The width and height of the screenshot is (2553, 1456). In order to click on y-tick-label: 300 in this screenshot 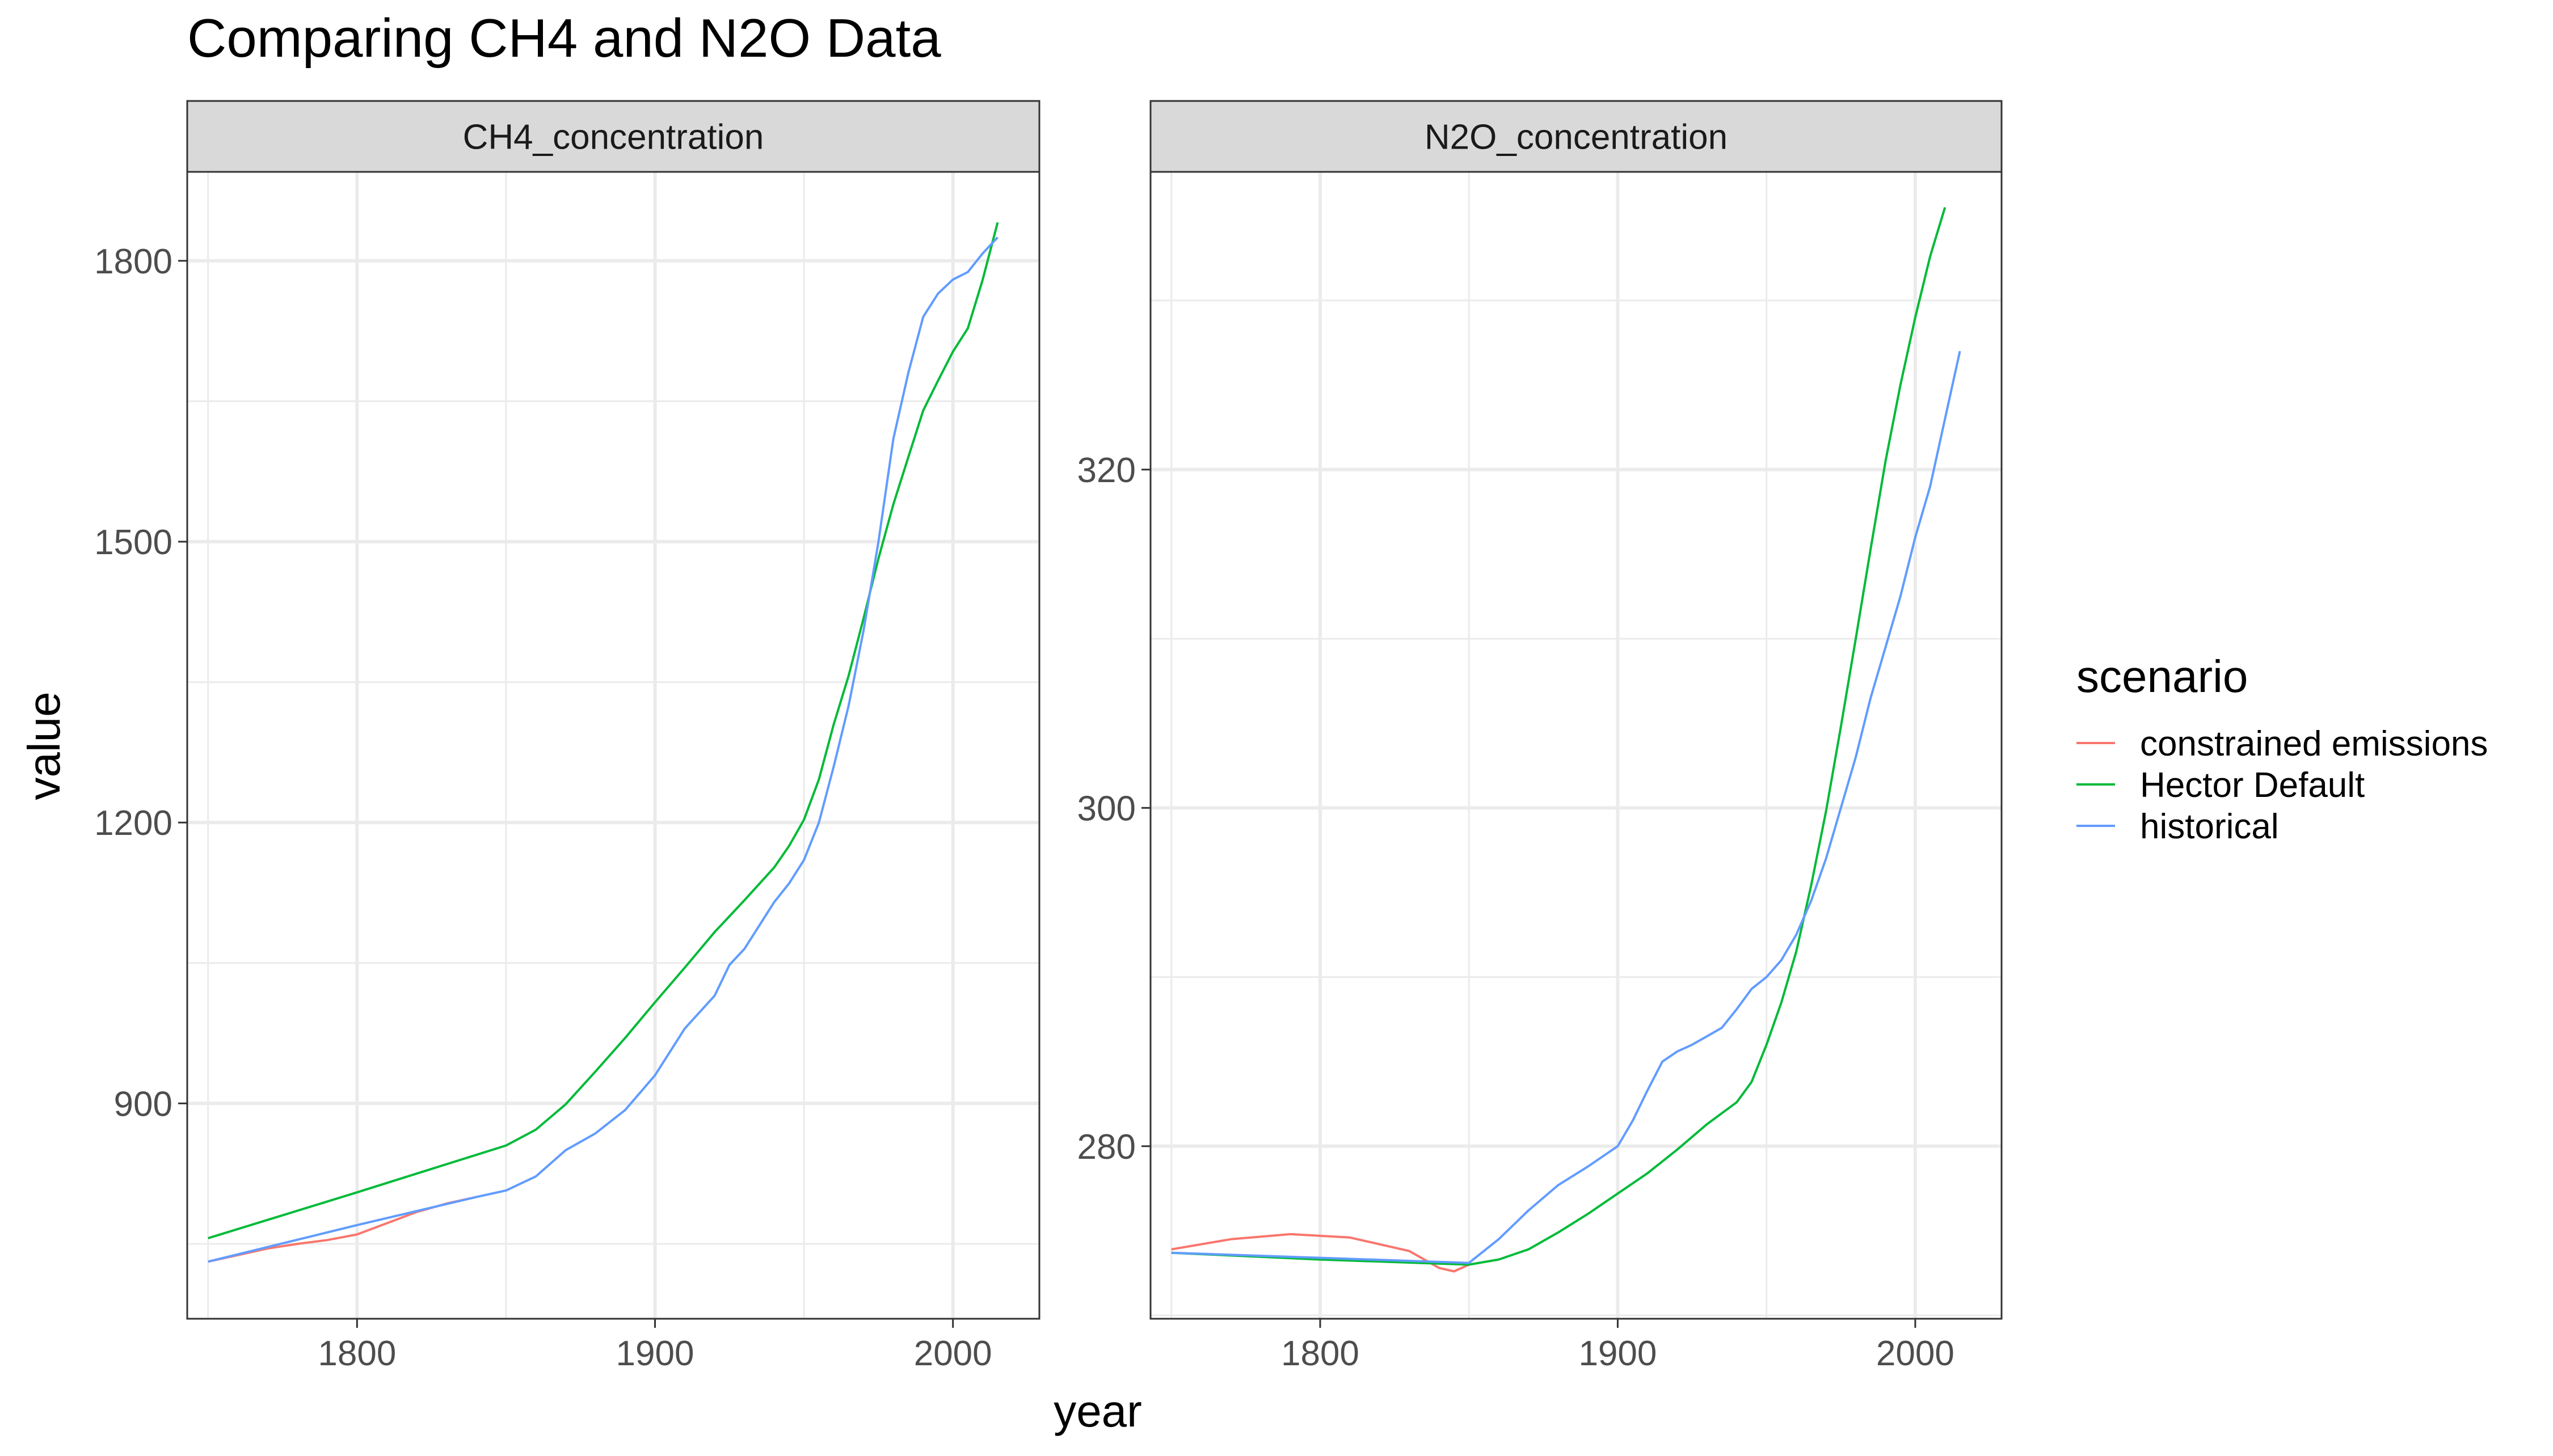, I will do `click(1106, 808)`.